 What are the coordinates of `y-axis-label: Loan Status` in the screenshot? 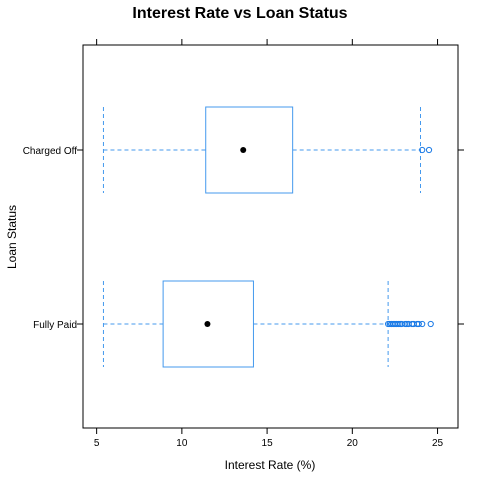 It's located at (12, 237).